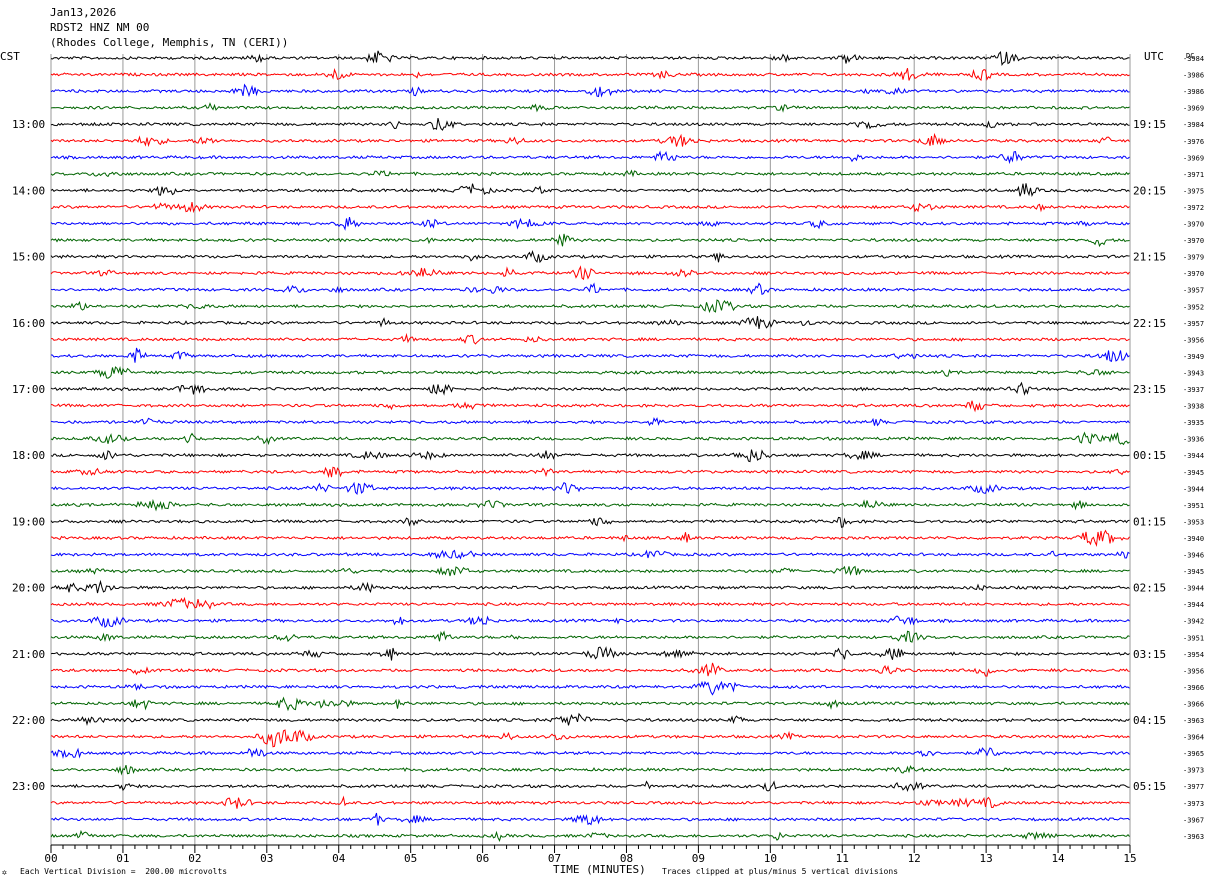  Describe the element at coordinates (83, 12) in the screenshot. I see `plot-date: Jan13,2026` at that location.